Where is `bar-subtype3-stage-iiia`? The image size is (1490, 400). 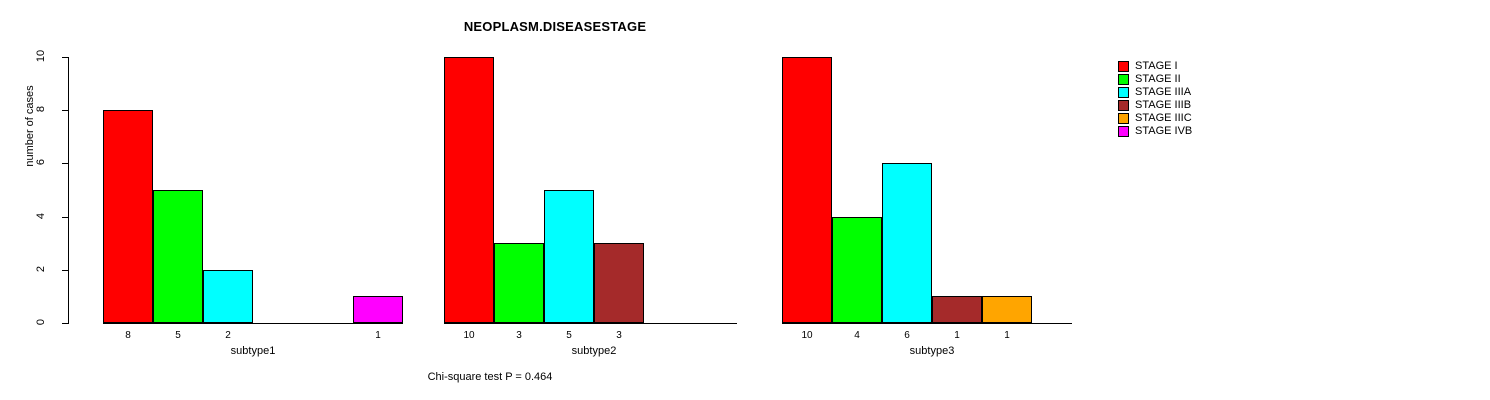
bar-subtype3-stage-iiia is located at coordinates (907, 243).